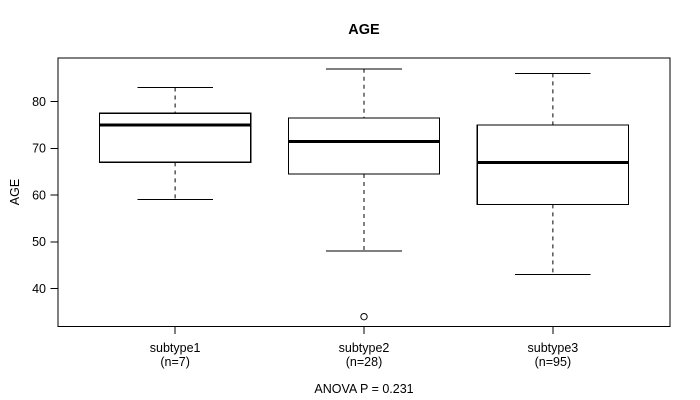  Describe the element at coordinates (175, 362) in the screenshot. I see `x-category-count: (n=7)` at that location.